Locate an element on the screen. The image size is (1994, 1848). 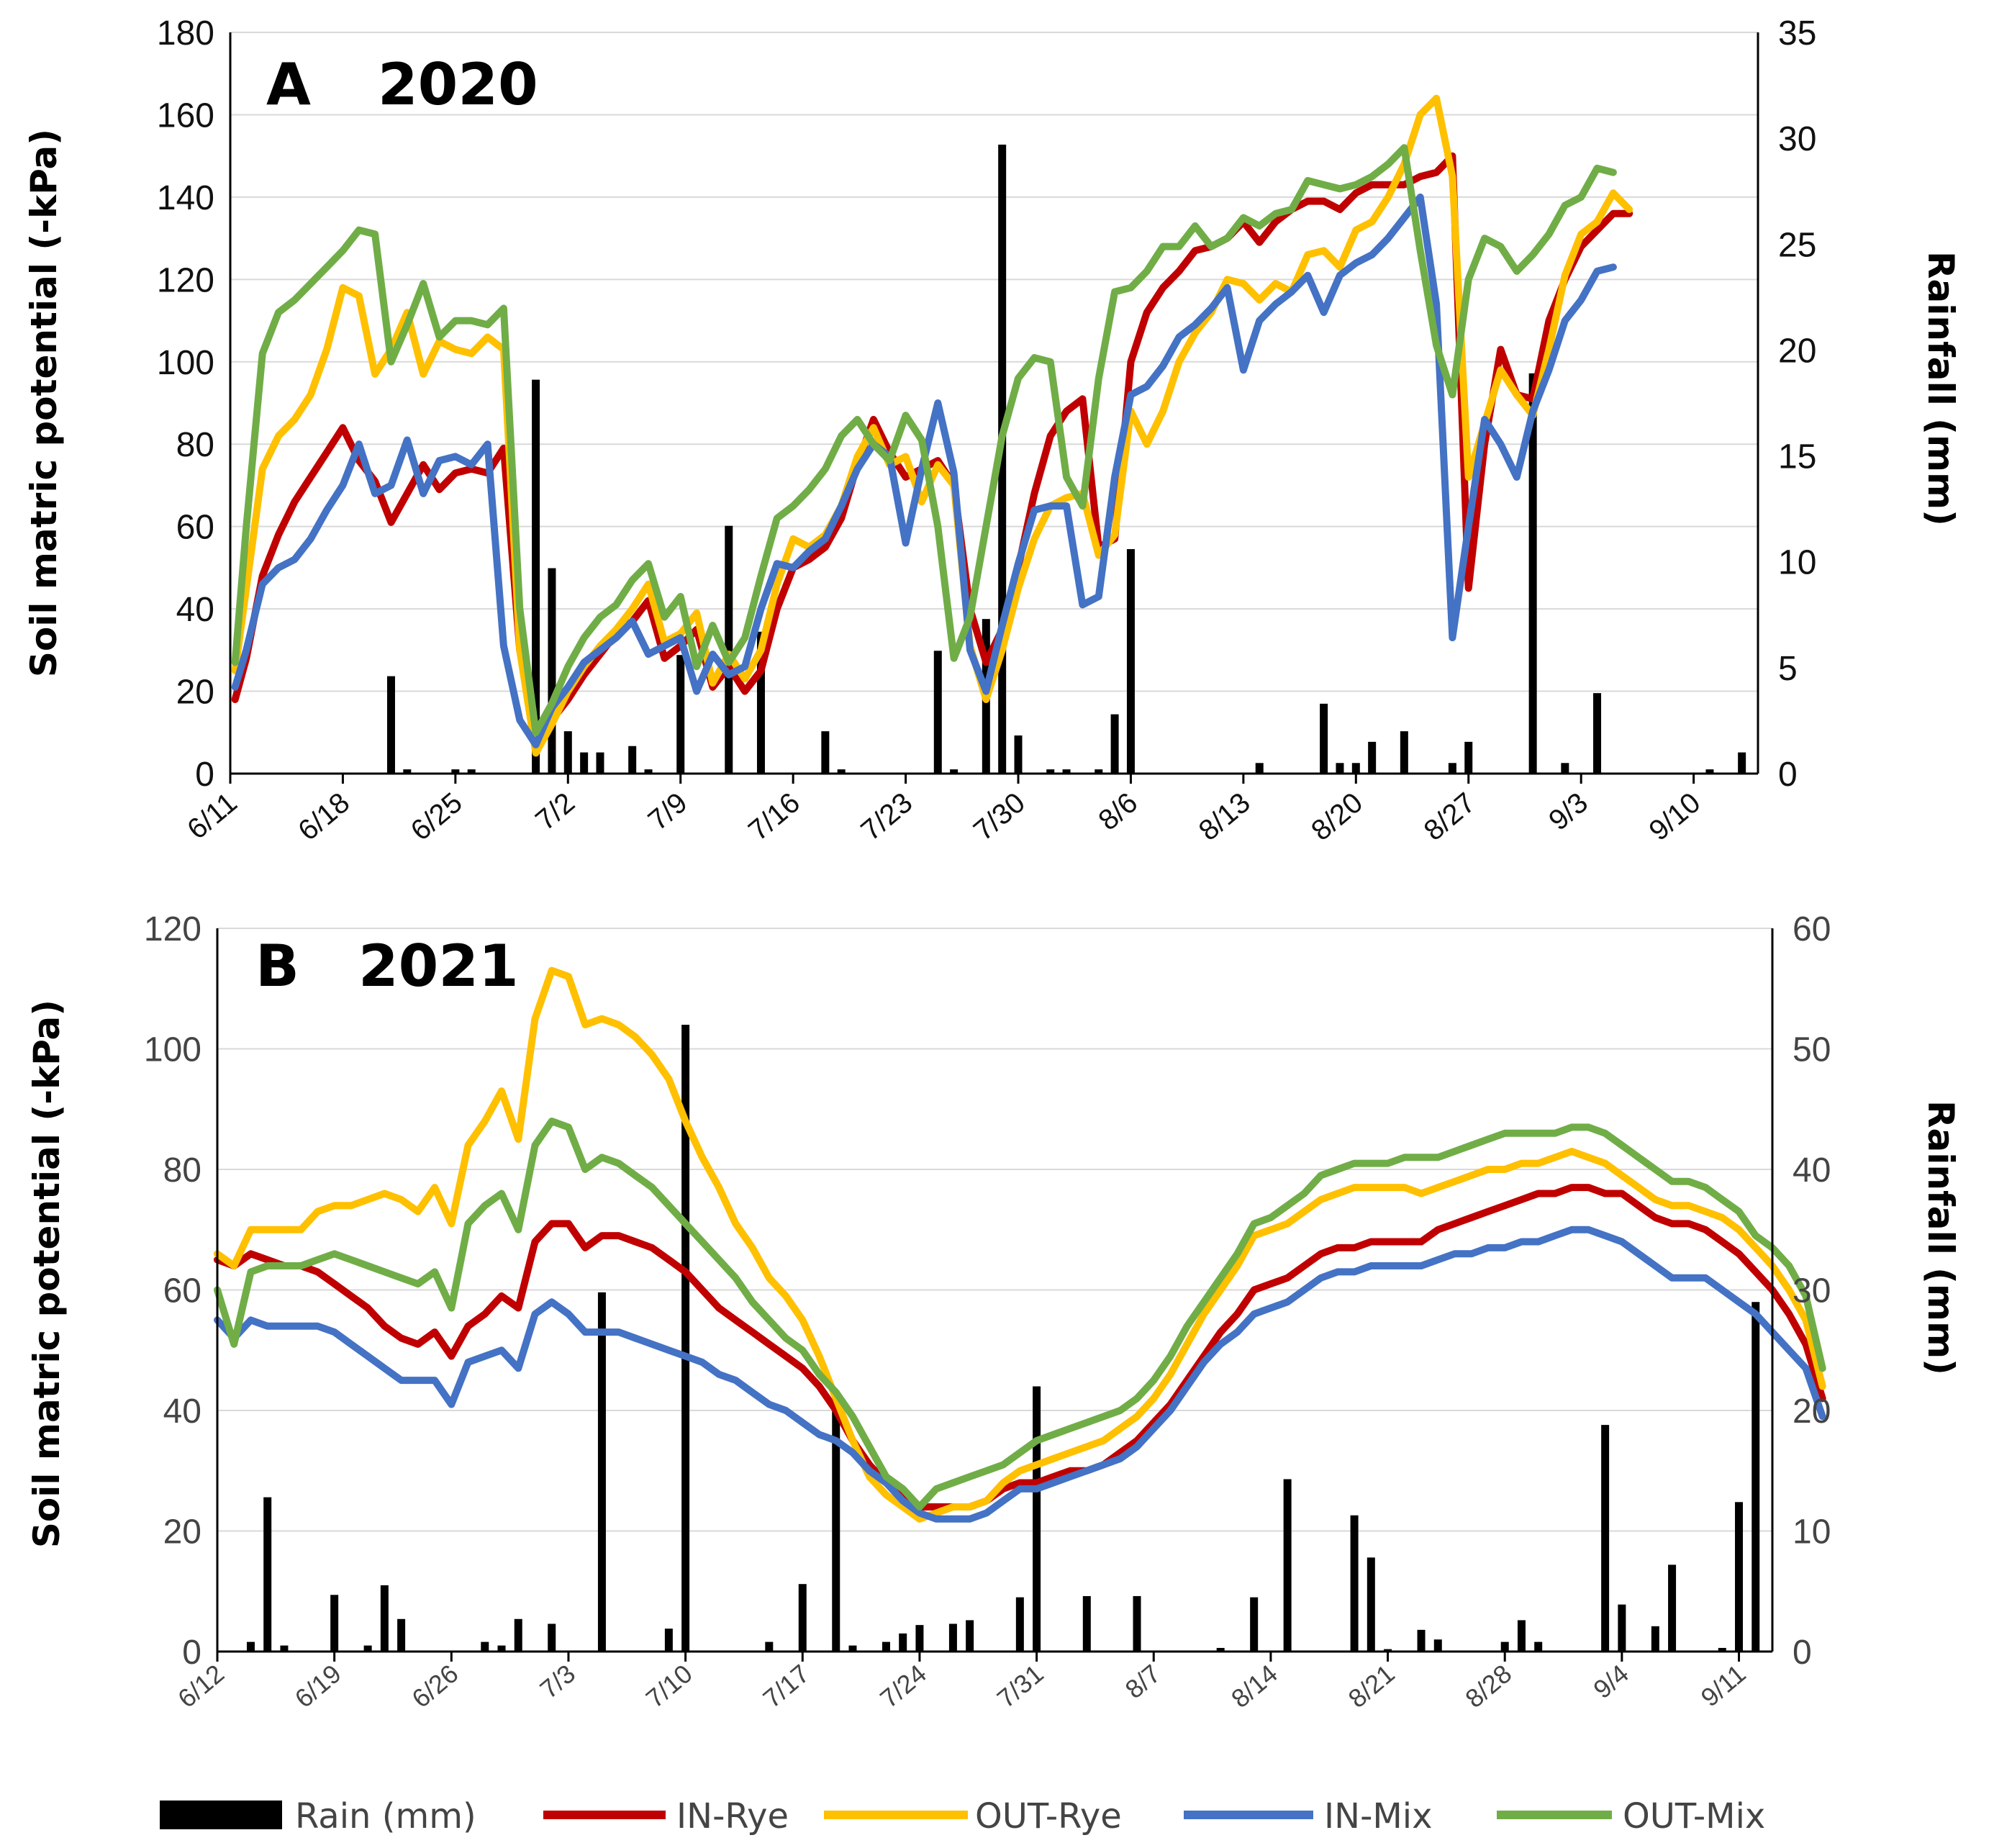
panel-b-x-tick-label: 7/3 is located at coordinates (557, 1682).